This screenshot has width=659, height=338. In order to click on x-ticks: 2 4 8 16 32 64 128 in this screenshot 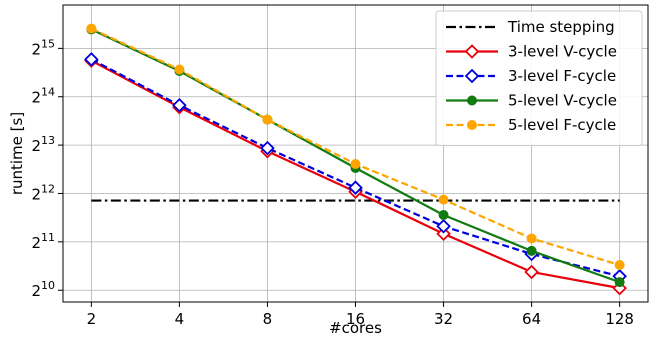, I will do `click(360, 315)`.